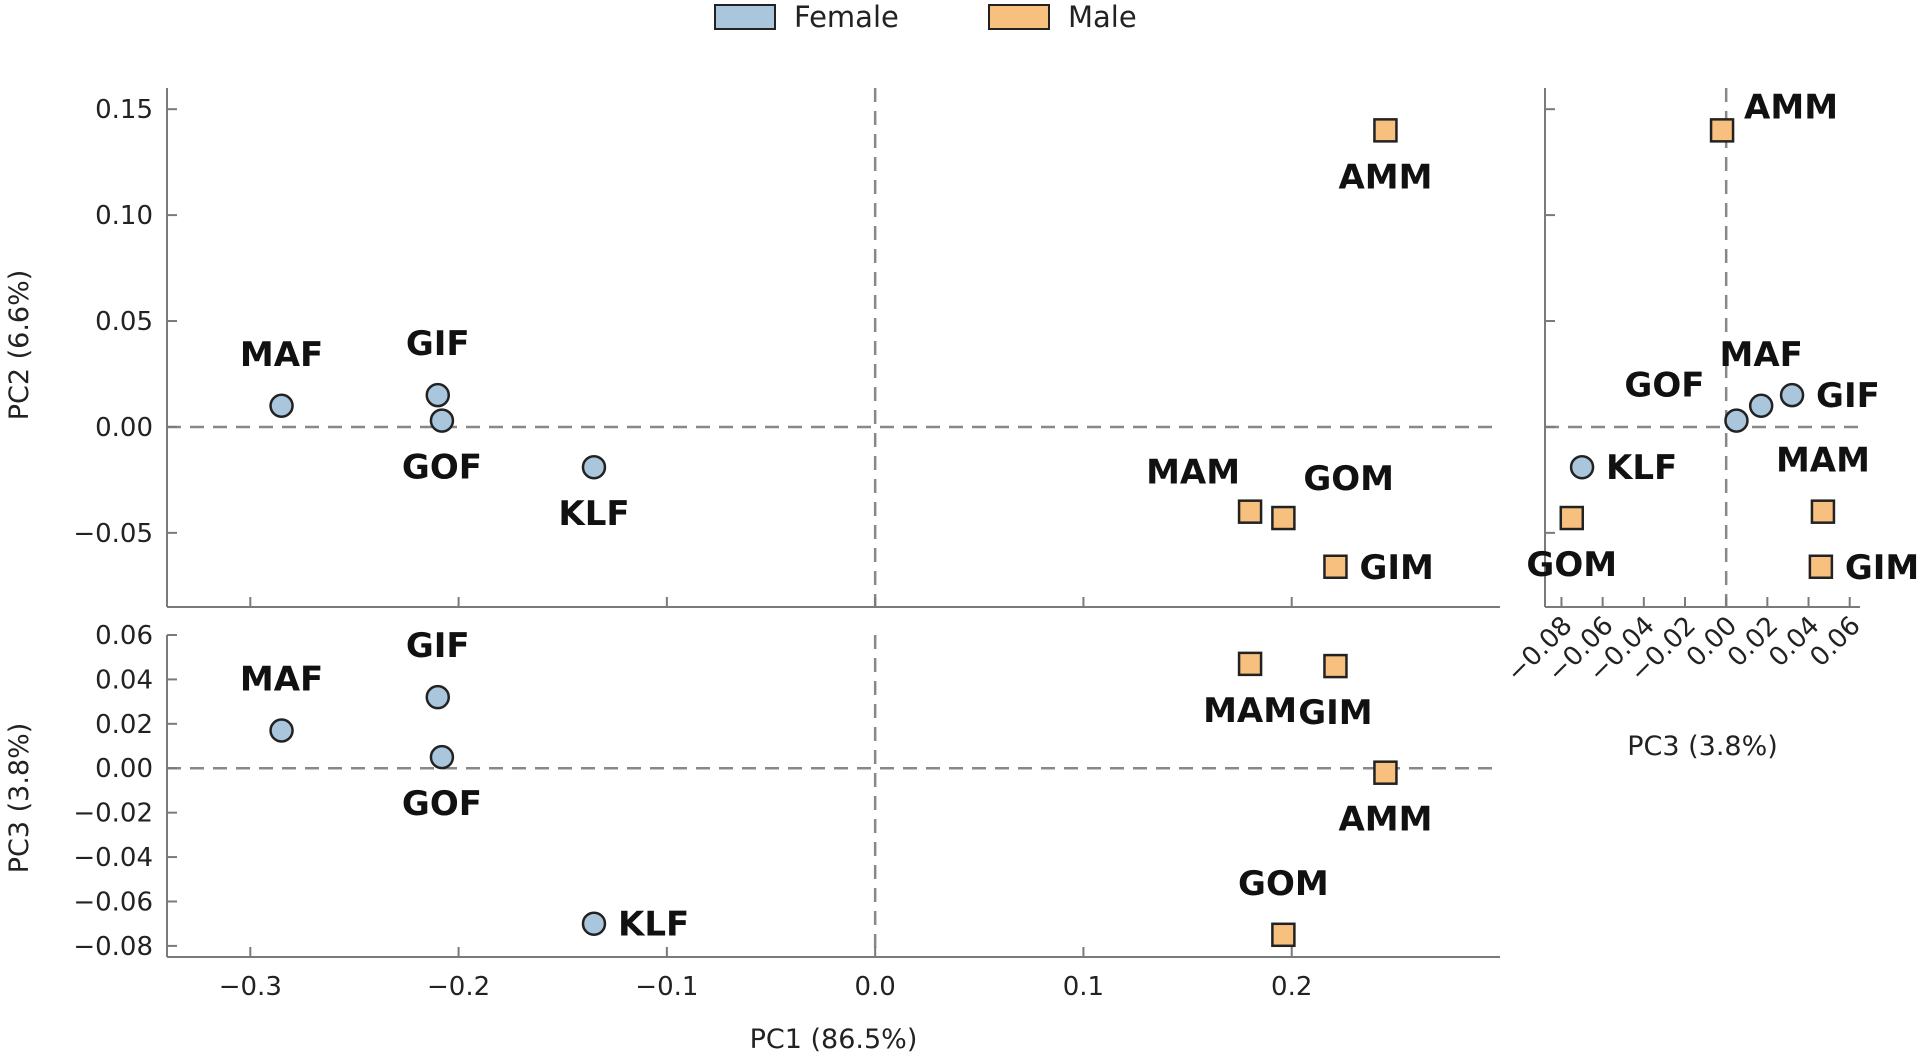 The image size is (1920, 1059). What do you see at coordinates (874, 987) in the screenshot?
I see `x-tick-label: 0.0` at bounding box center [874, 987].